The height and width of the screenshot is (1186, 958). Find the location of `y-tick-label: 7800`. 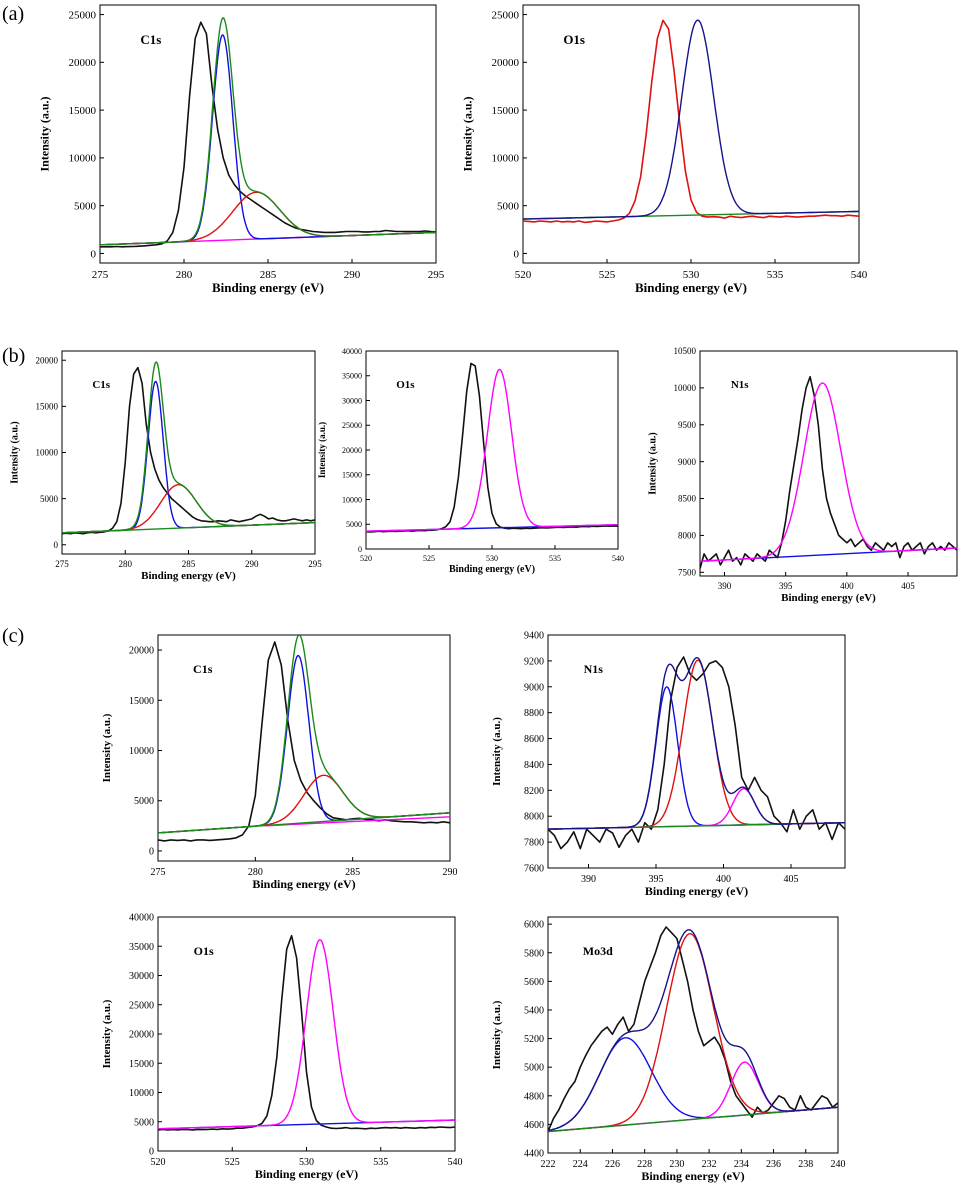

y-tick-label: 7800 is located at coordinates (534, 843).